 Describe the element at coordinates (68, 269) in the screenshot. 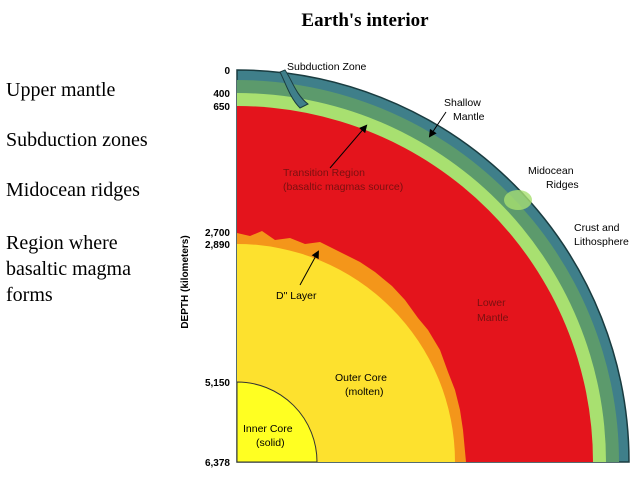

I see `bullet: basaltic magma` at that location.